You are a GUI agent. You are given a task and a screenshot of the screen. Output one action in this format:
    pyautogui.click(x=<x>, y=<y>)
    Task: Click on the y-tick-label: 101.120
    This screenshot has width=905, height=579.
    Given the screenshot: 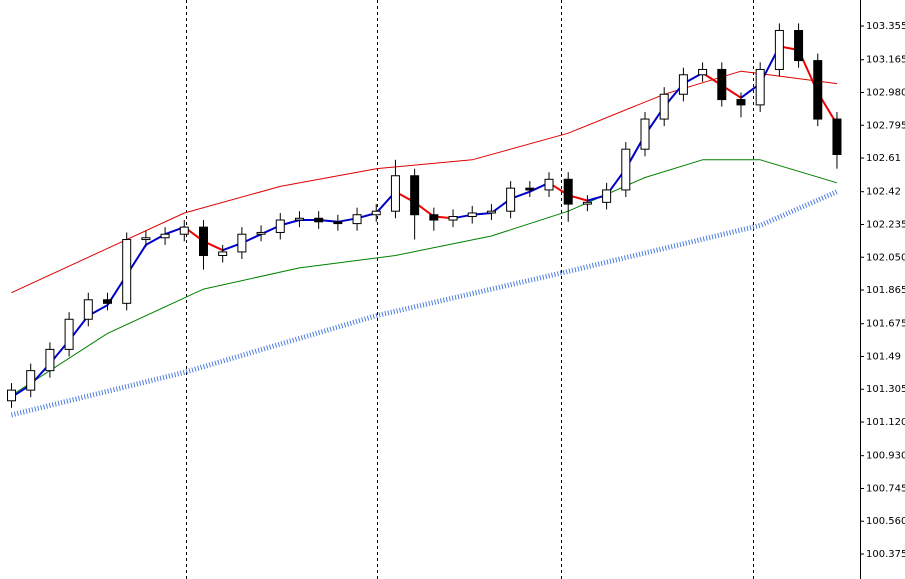 What is the action you would take?
    pyautogui.click(x=885, y=422)
    